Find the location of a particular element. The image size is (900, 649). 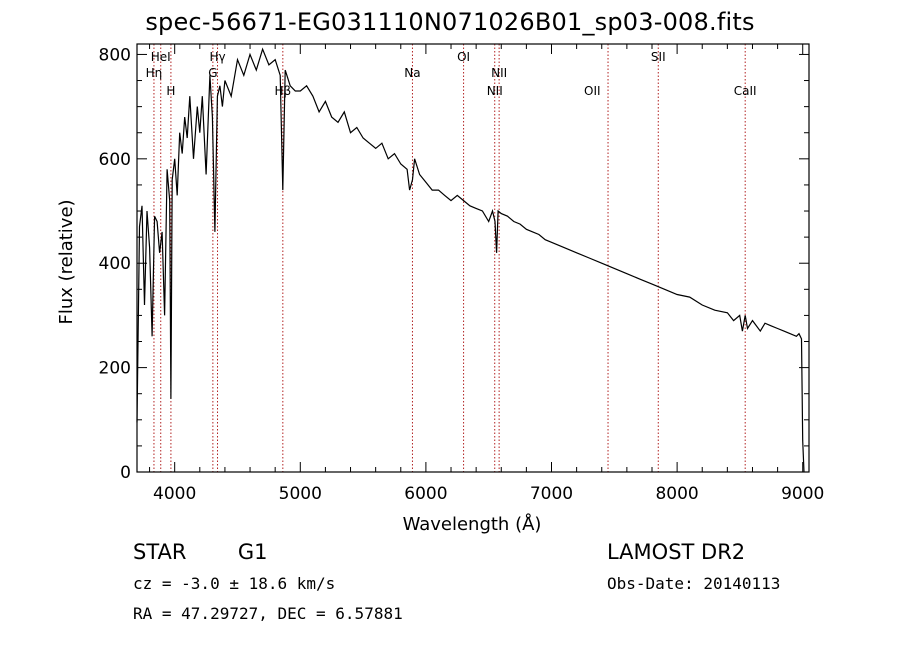

coordinates-text: RA = 47.29727, DEC = 6.57881 is located at coordinates (268, 613).